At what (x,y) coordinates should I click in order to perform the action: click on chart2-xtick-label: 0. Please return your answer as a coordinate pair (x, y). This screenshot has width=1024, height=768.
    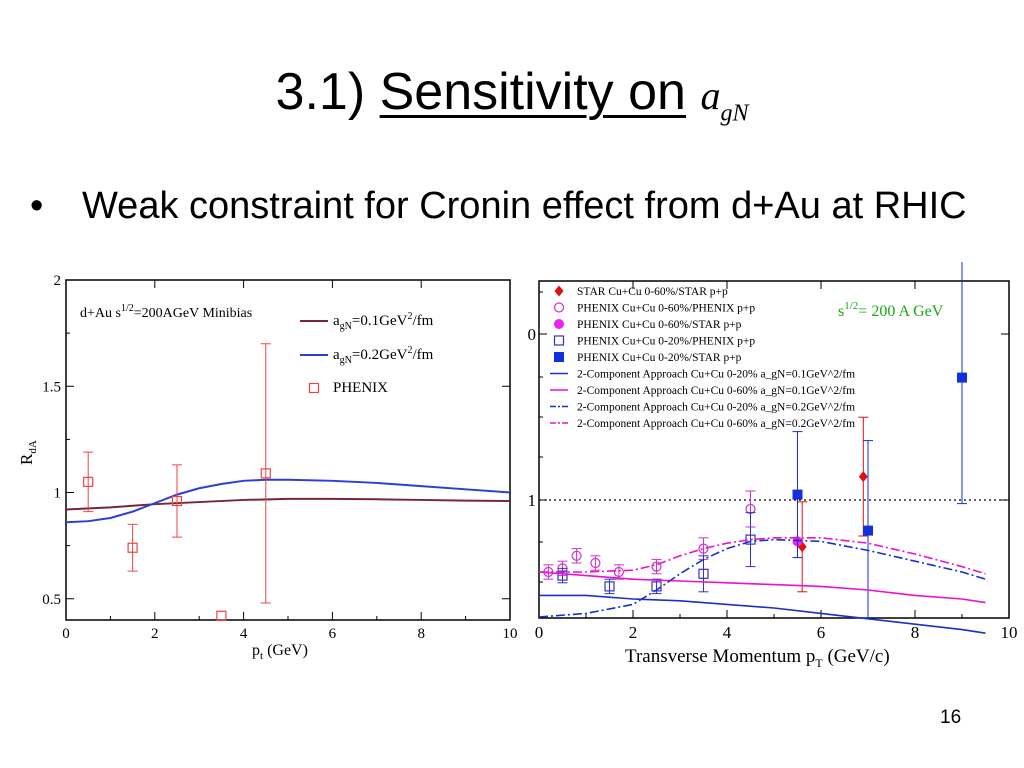
    Looking at the image, I should click on (539, 632).